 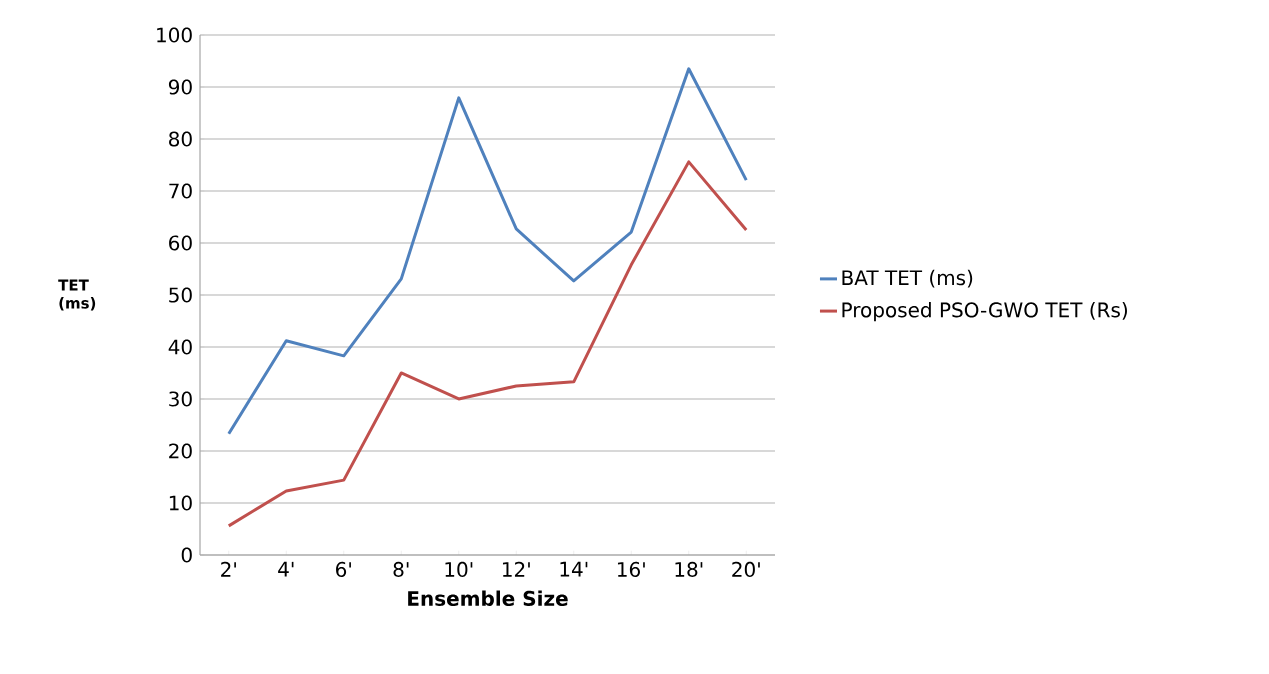 I want to click on x-tick-label: 16', so click(x=631, y=569).